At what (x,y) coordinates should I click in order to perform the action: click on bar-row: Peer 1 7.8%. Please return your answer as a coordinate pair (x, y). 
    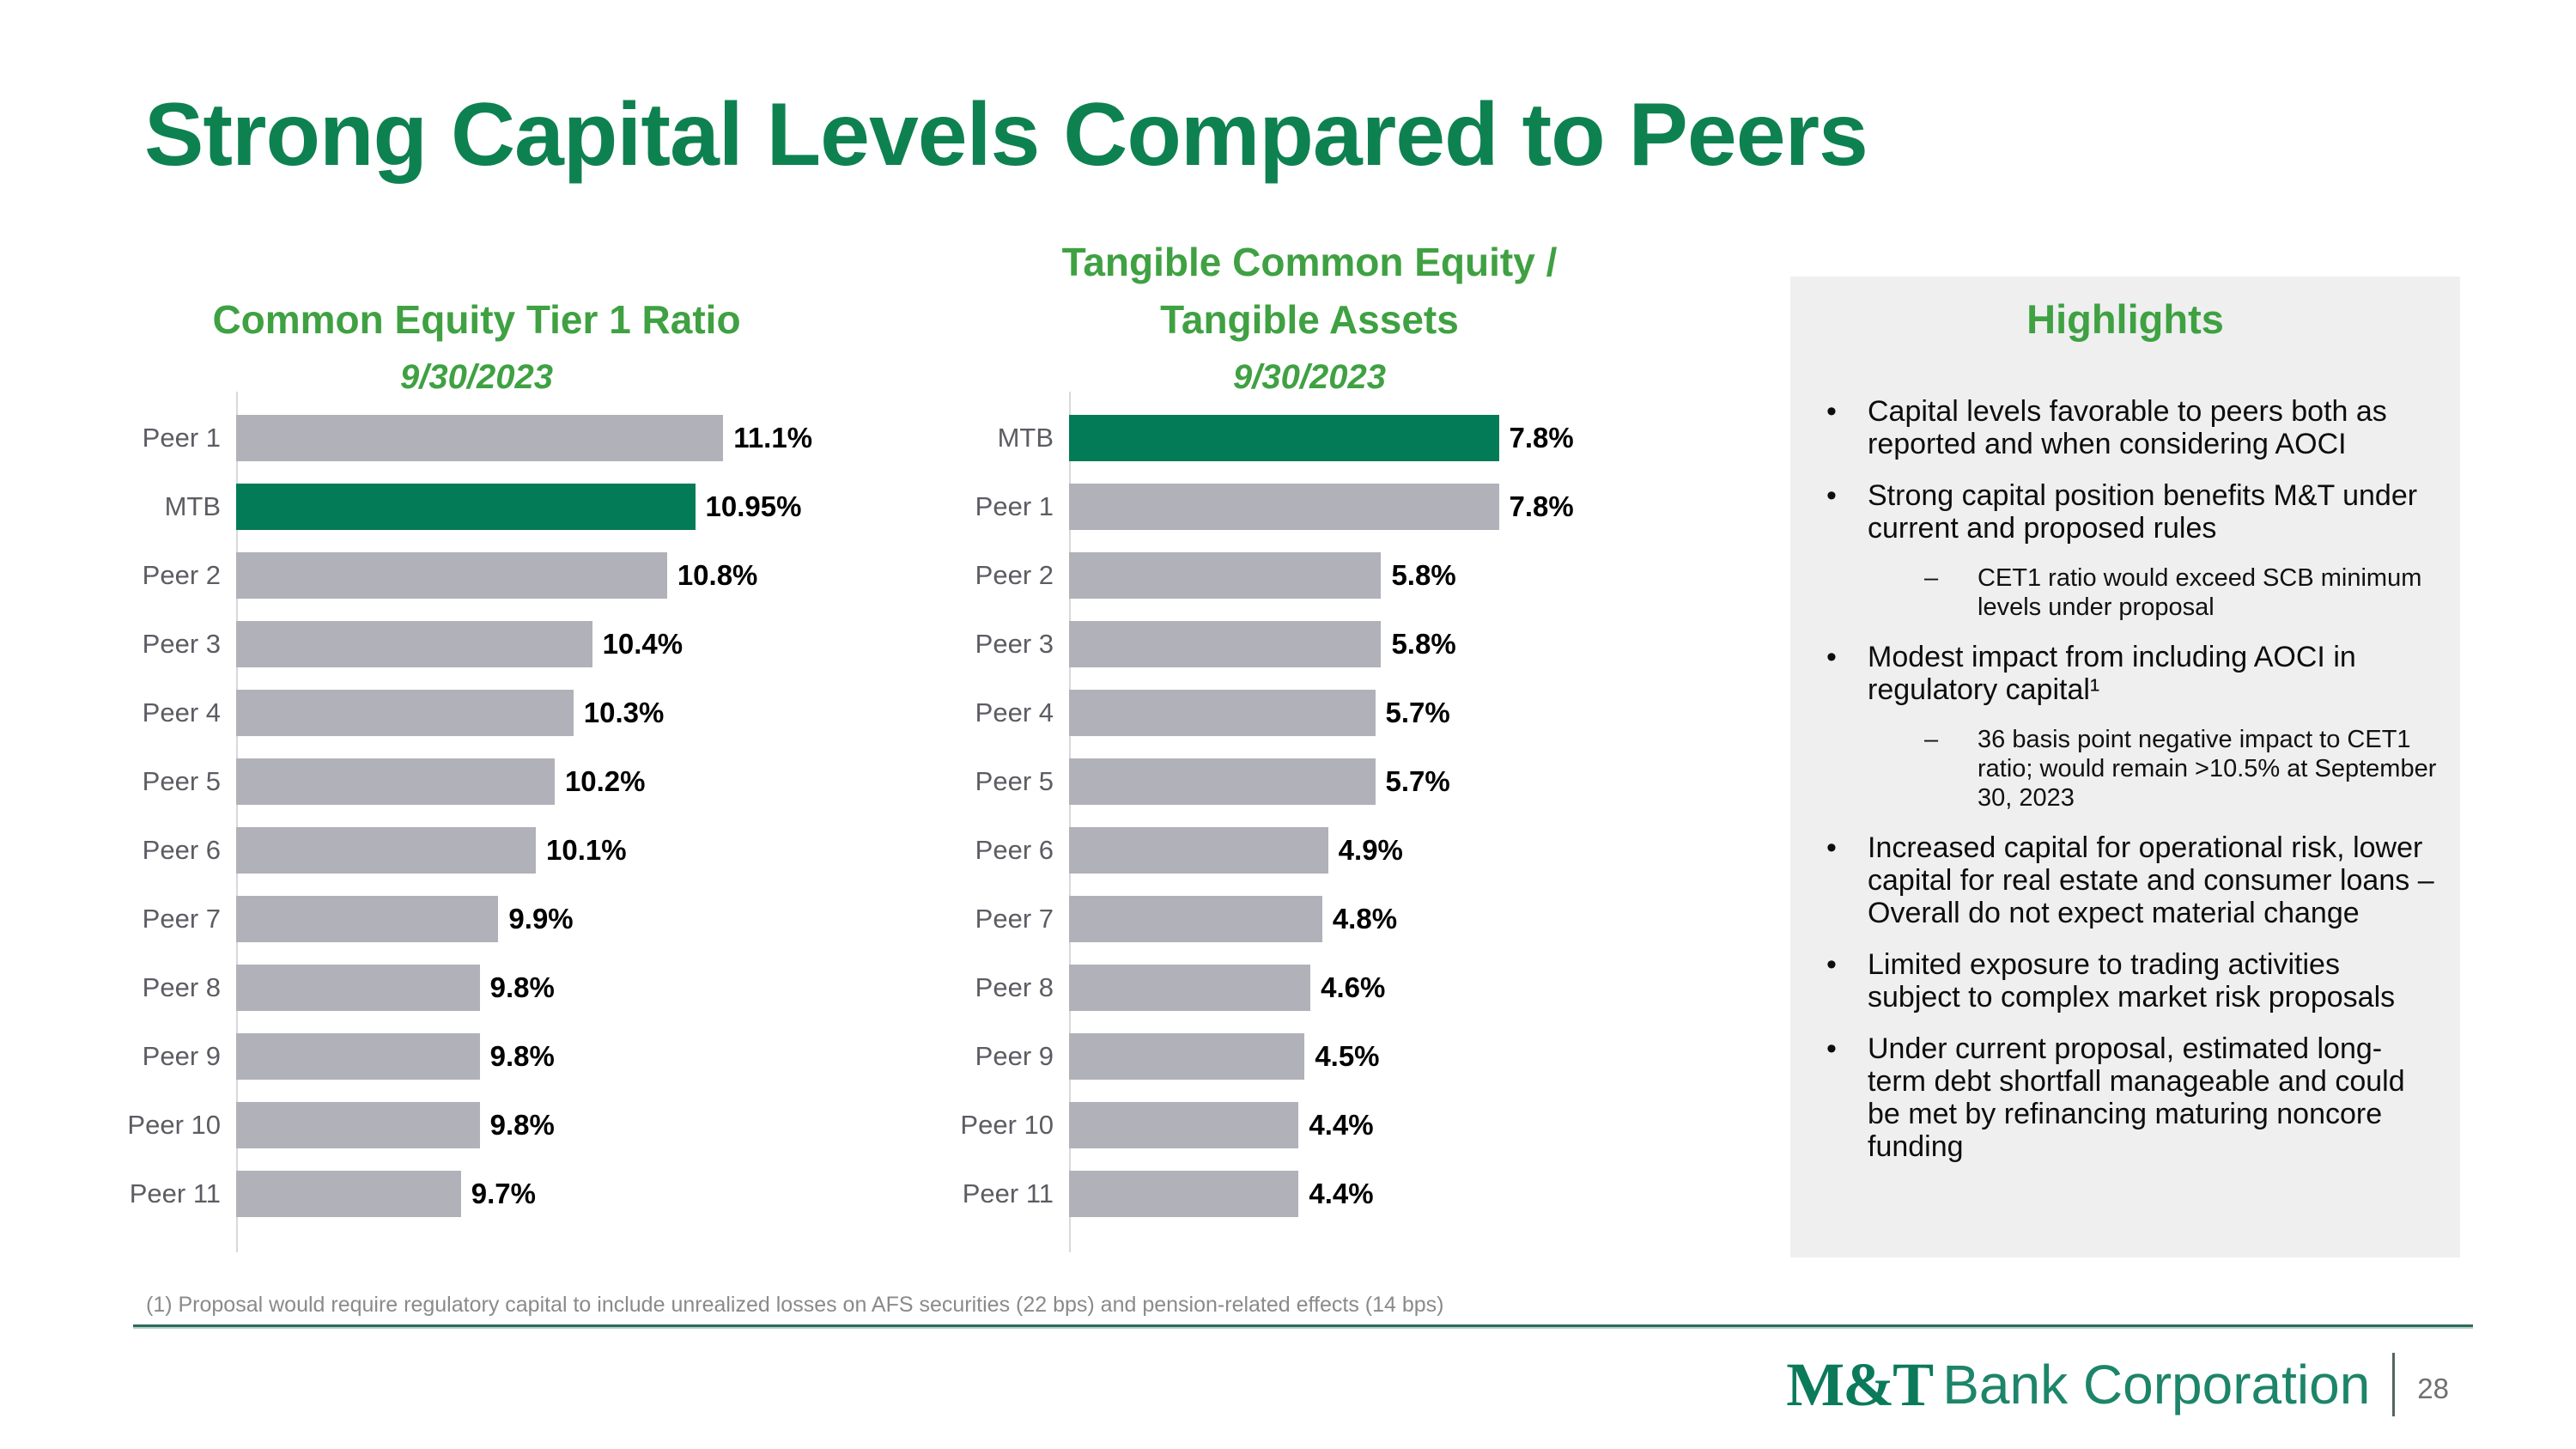
    Looking at the image, I should click on (1309, 506).